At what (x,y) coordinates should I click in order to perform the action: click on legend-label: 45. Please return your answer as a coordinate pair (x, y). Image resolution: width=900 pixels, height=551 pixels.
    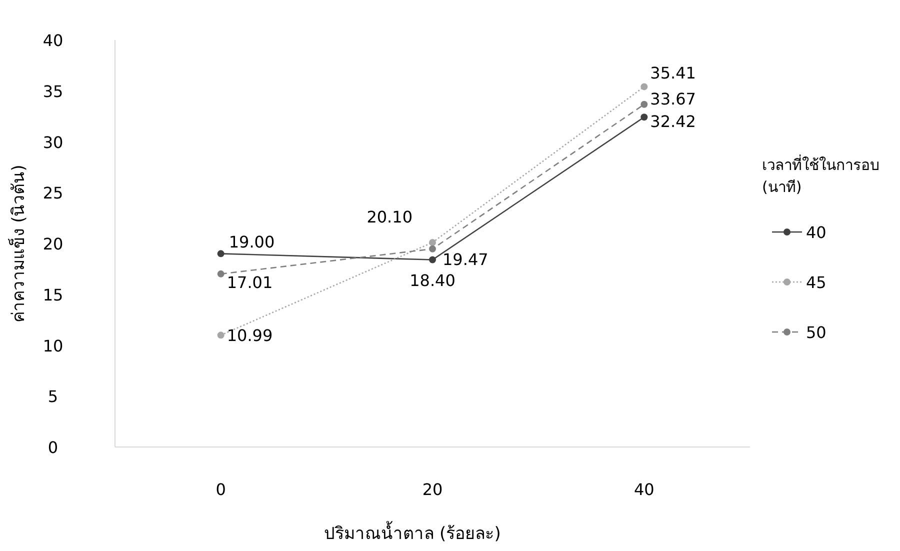
    Looking at the image, I should click on (816, 282).